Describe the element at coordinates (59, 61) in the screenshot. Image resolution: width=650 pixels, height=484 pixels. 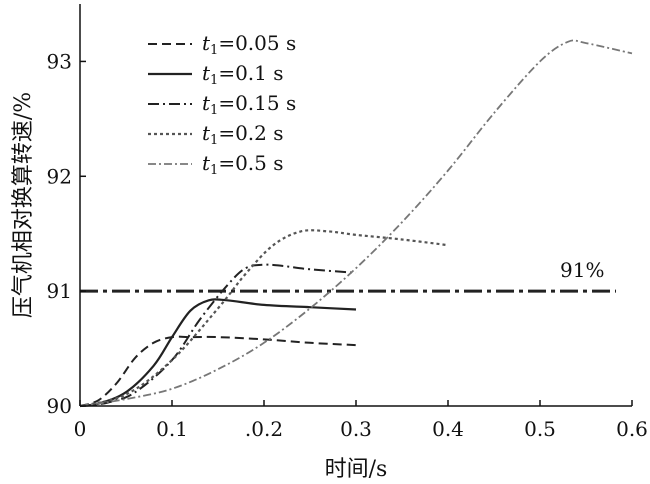
I see `y-tick-label: 93` at that location.